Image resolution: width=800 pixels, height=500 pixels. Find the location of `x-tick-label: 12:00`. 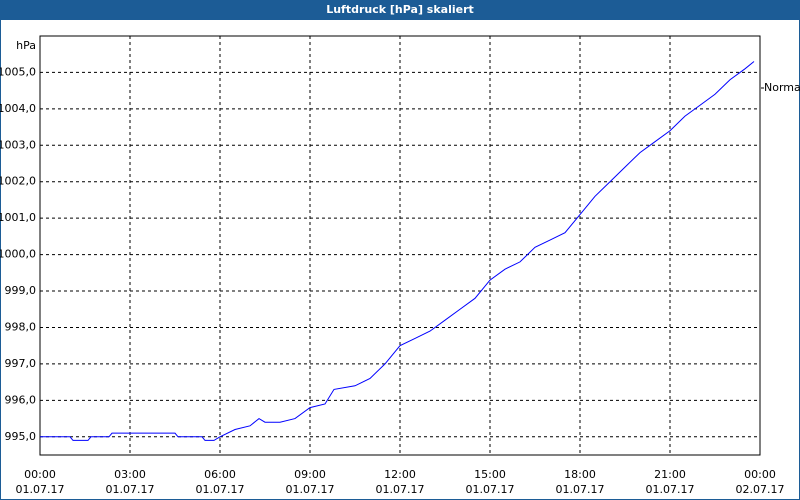

x-tick-label: 12:00 is located at coordinates (400, 474).